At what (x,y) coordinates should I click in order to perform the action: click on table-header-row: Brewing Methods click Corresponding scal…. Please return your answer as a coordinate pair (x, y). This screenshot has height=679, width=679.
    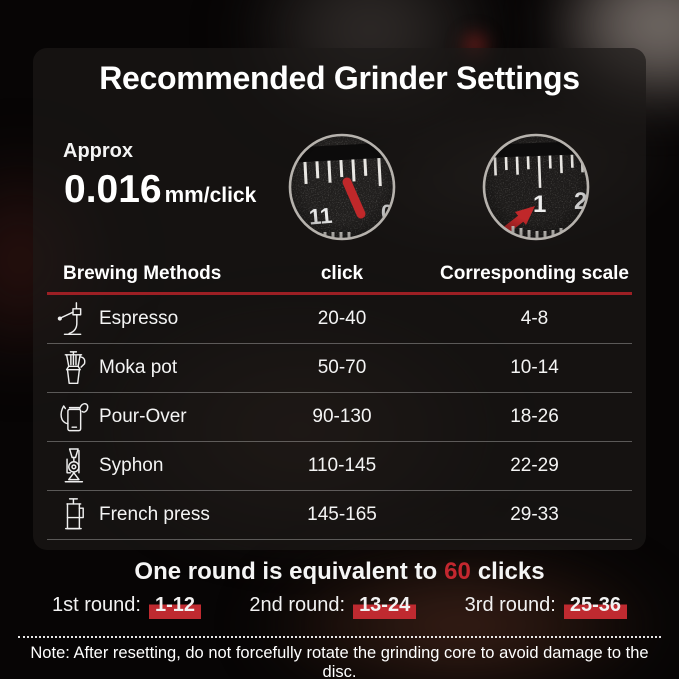
    Looking at the image, I should click on (339, 270).